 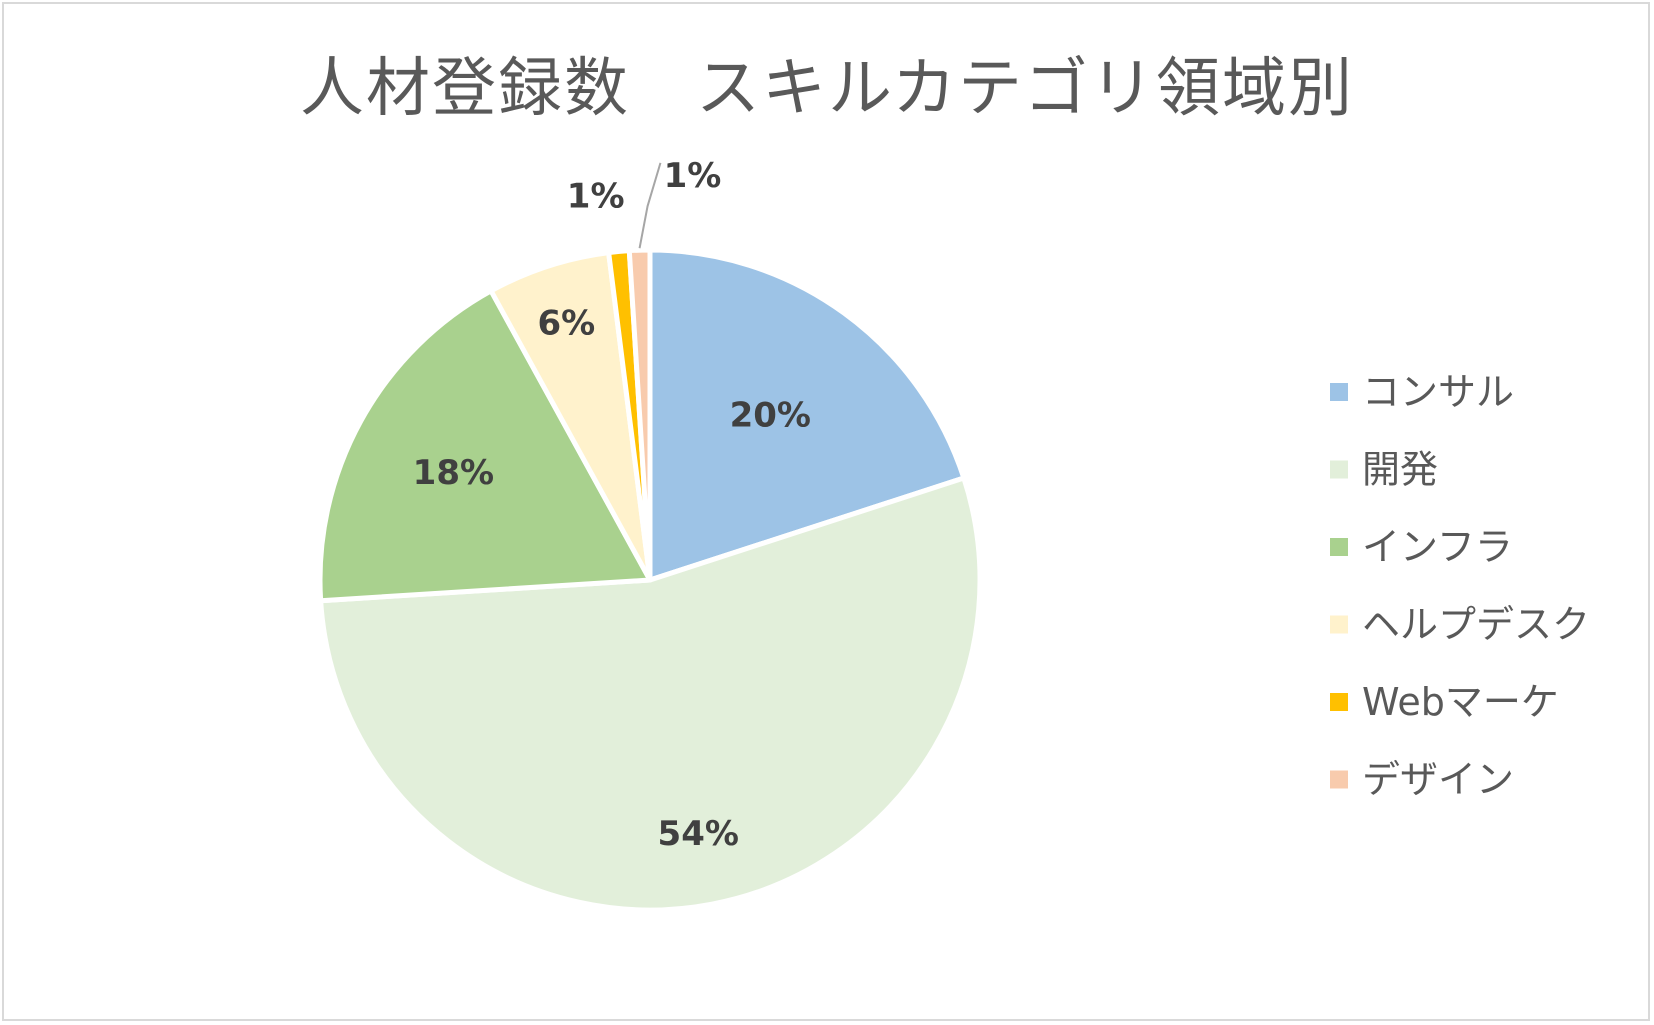 I want to click on data-label-category-3: 18%, so click(x=453, y=473).